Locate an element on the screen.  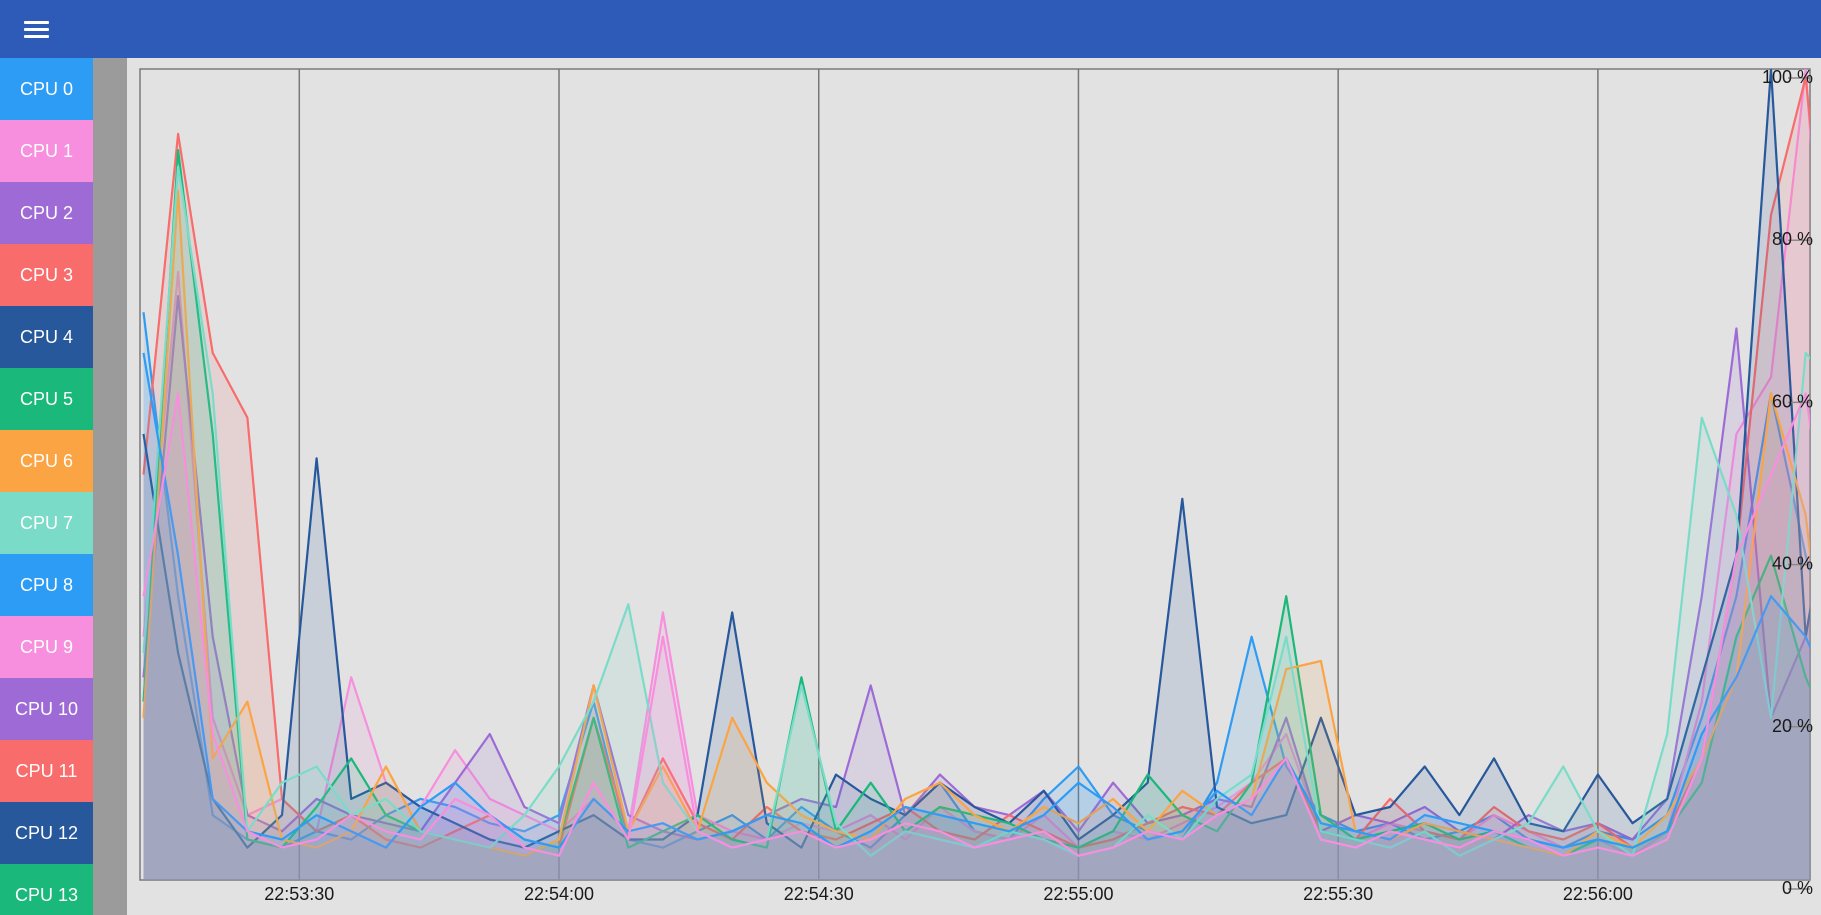
hamburger-menu-button is located at coordinates (36, 29).